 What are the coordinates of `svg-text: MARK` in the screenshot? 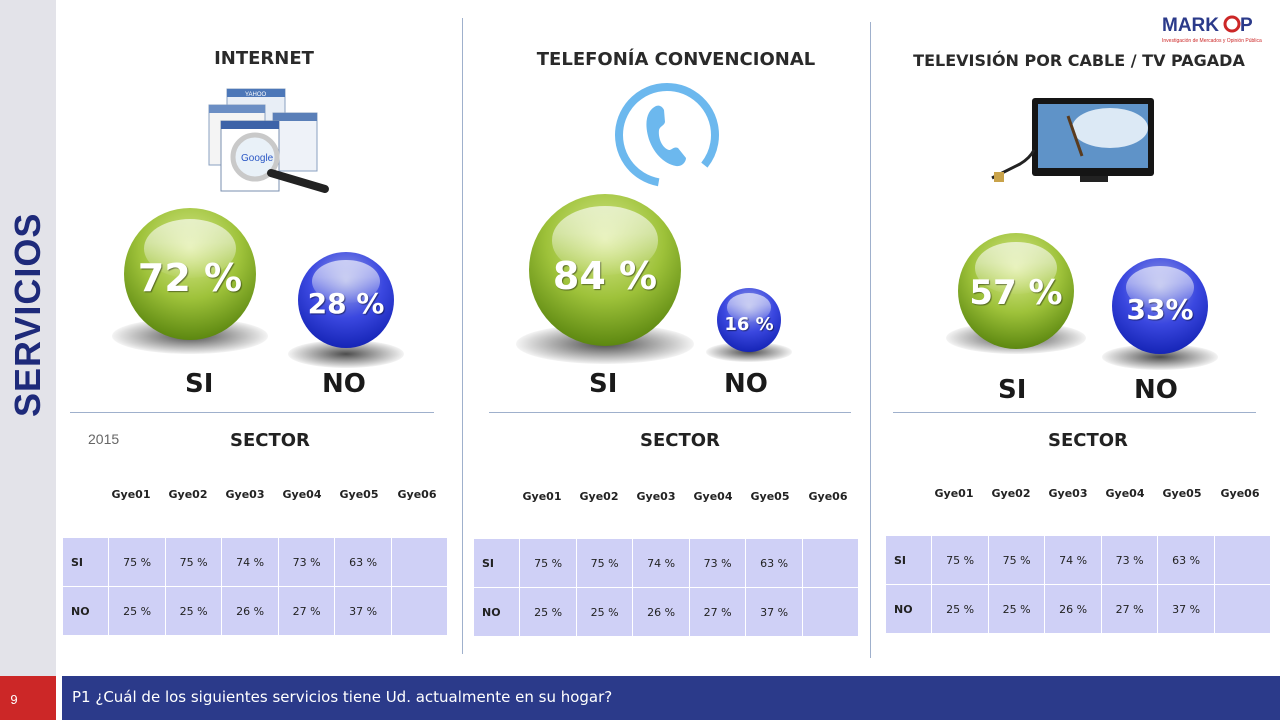 It's located at (1190, 25).